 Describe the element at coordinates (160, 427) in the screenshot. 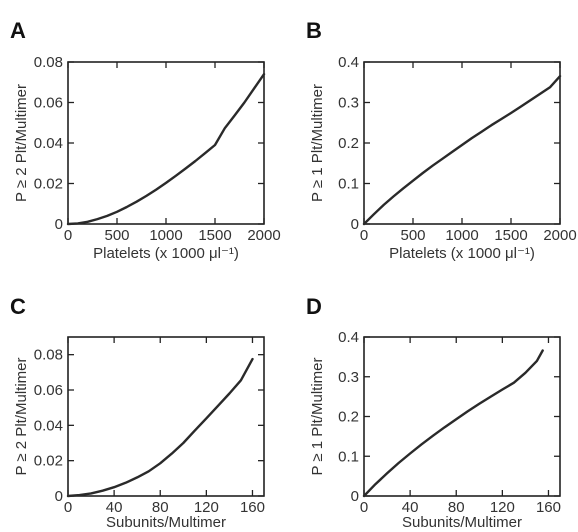

I see `series-line-c` at that location.